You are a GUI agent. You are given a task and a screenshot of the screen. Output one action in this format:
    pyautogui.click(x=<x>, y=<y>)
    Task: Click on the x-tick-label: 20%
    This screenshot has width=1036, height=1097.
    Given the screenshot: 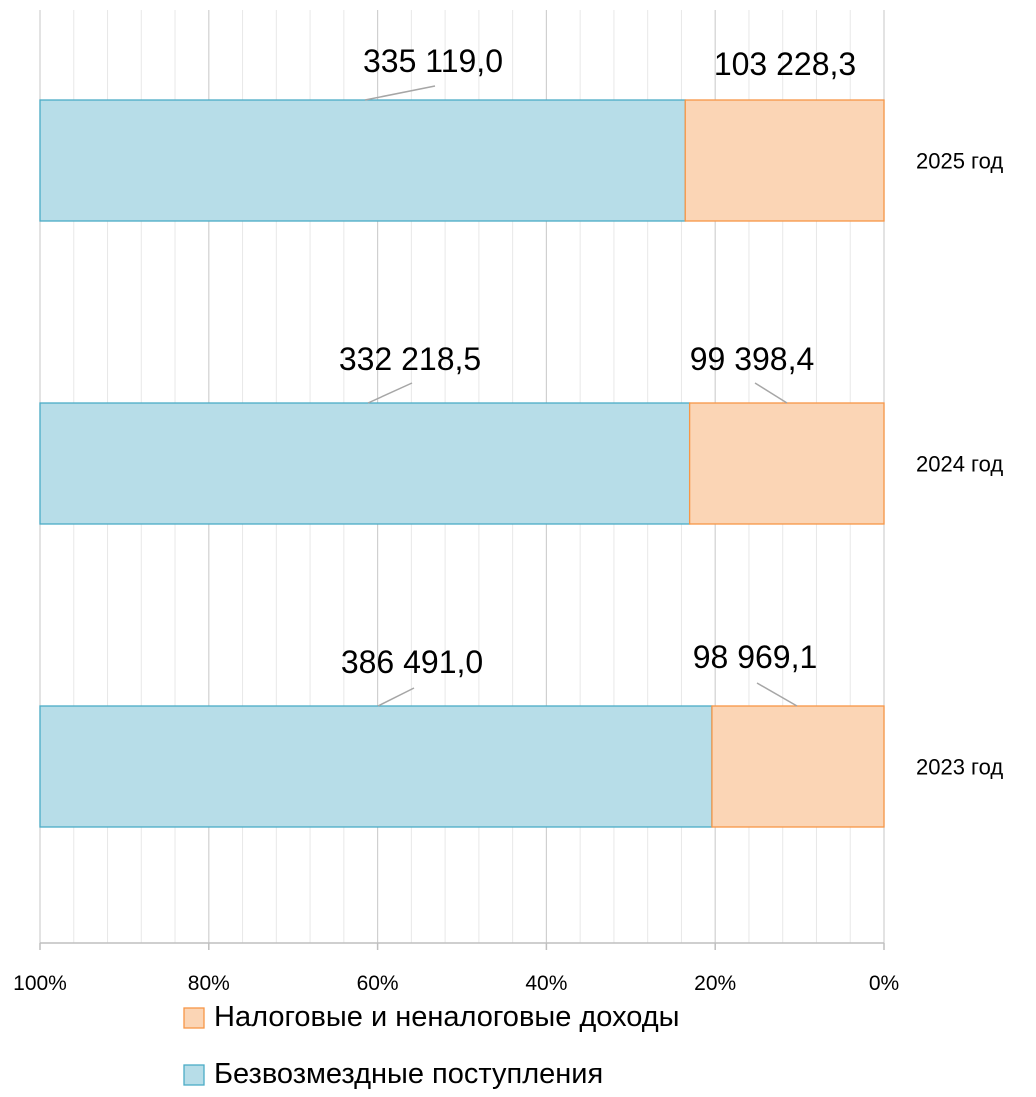 What is the action you would take?
    pyautogui.click(x=715, y=983)
    